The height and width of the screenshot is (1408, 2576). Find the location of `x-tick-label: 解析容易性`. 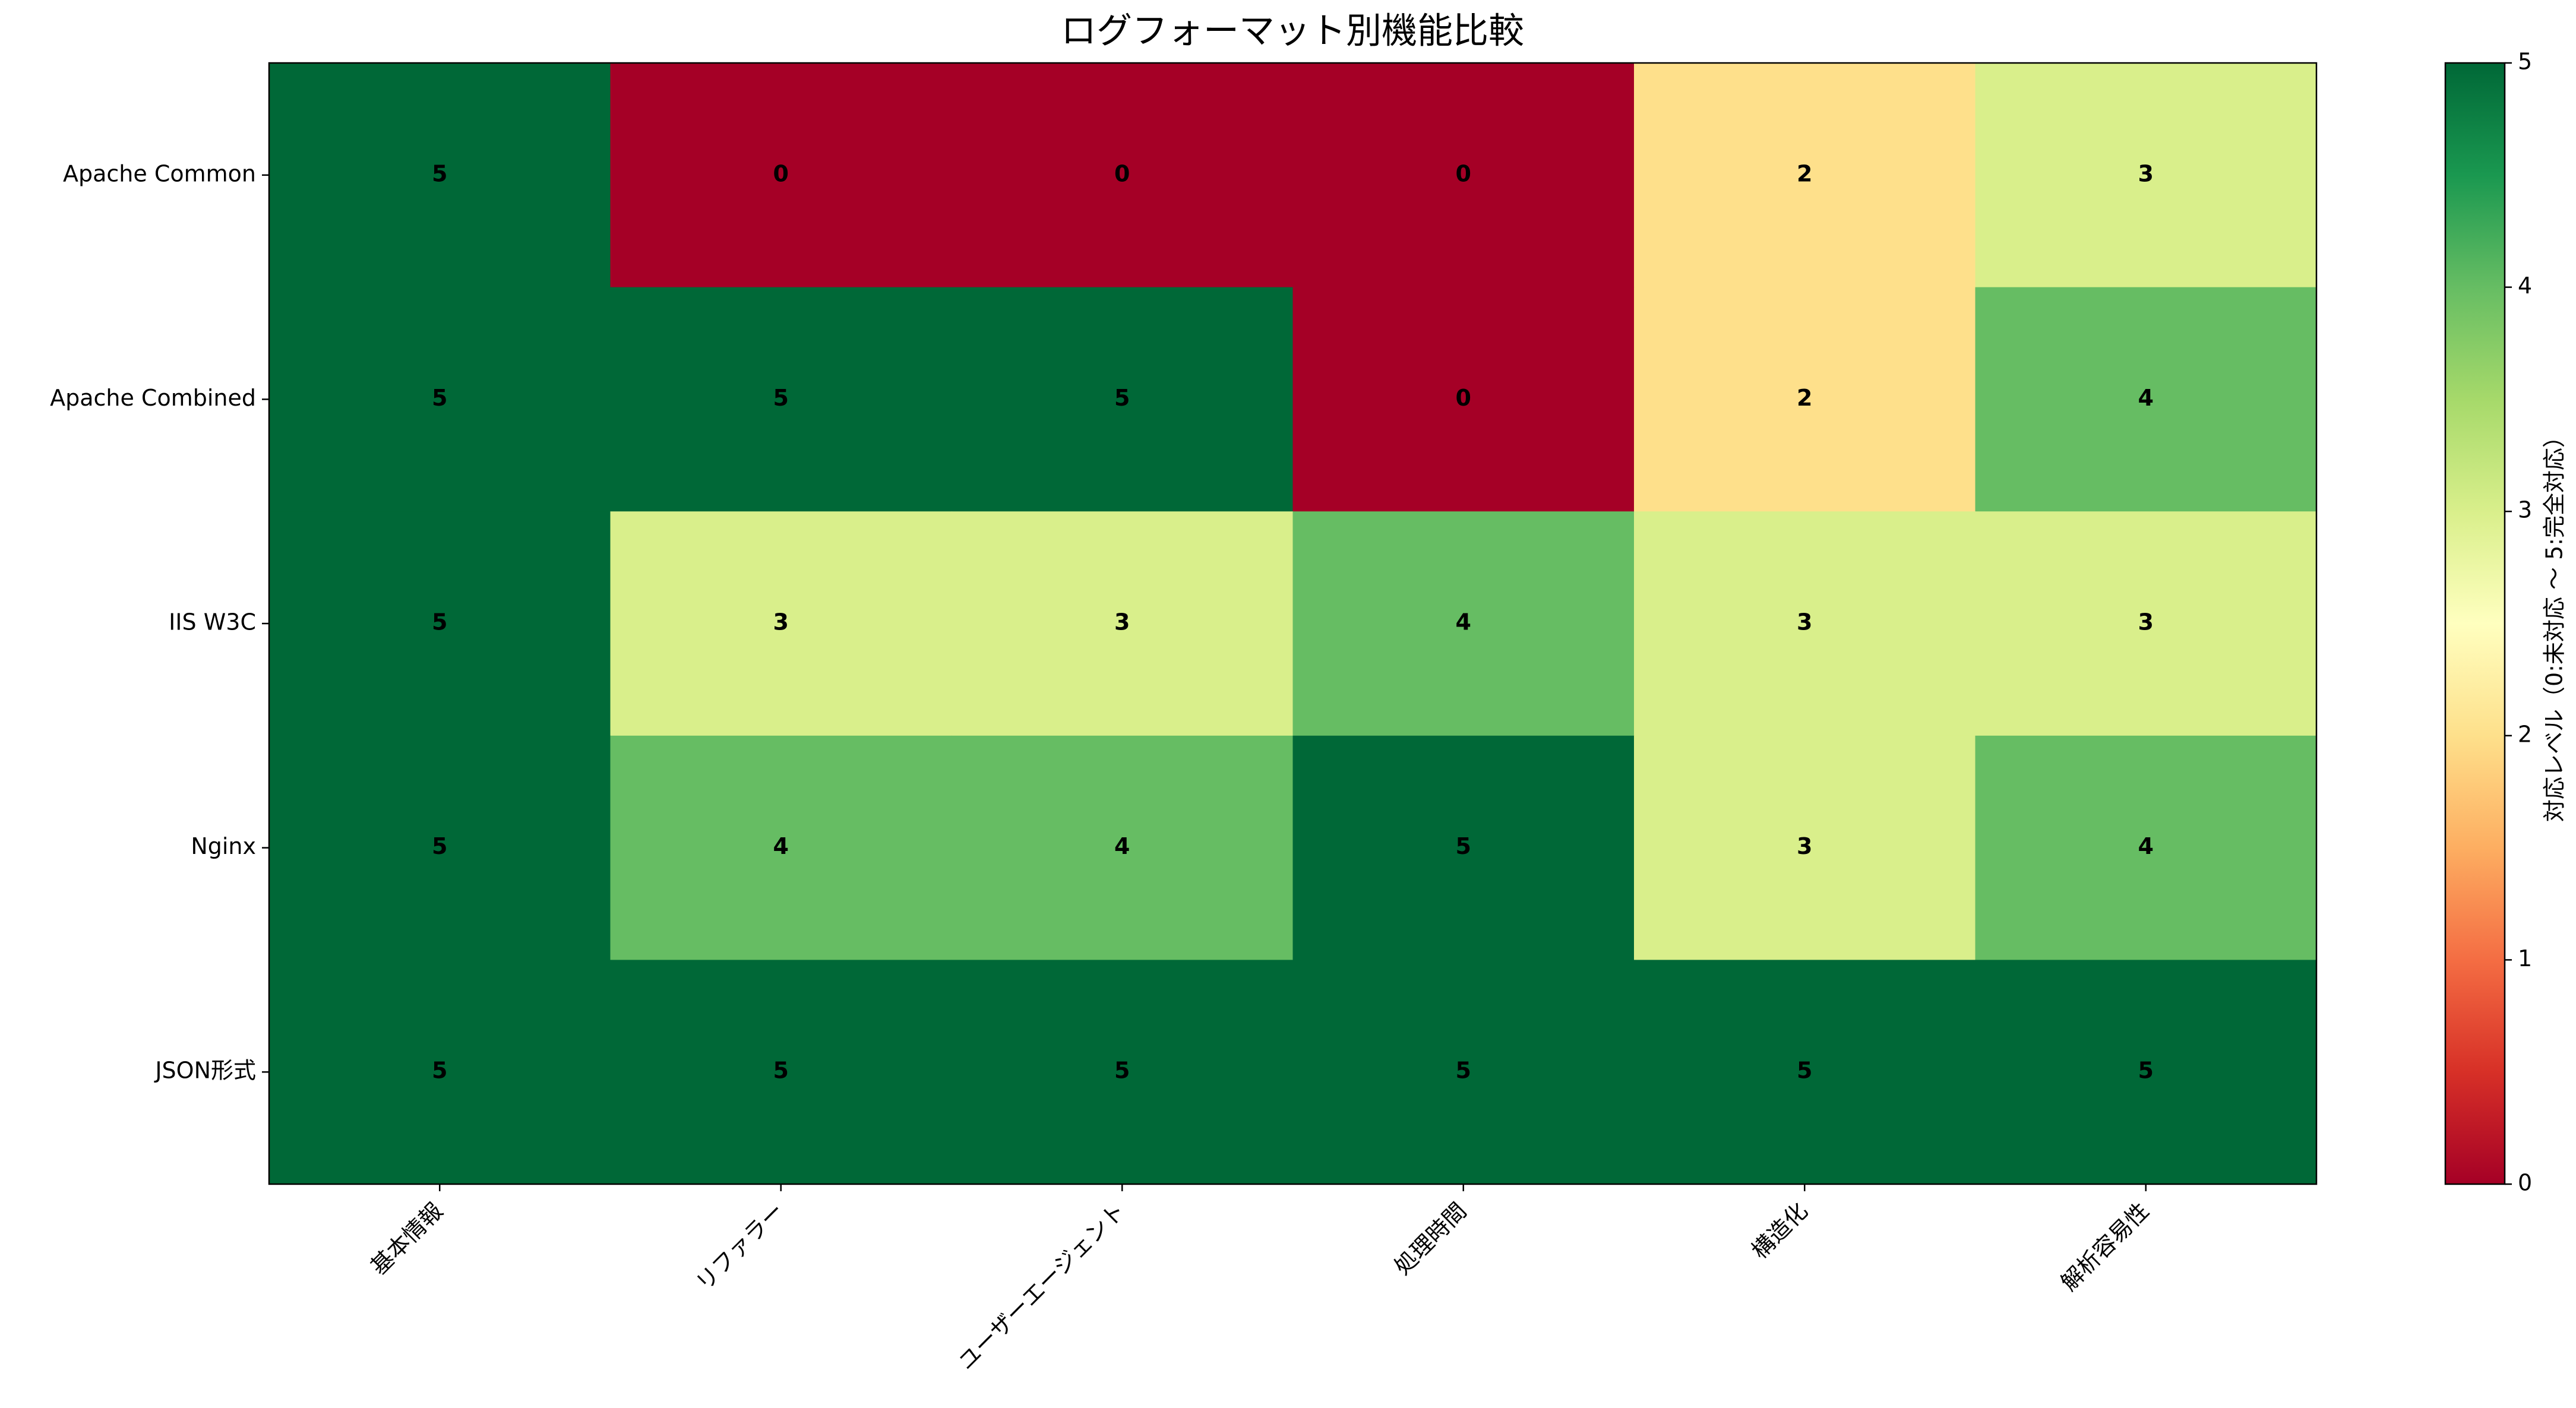

x-tick-label: 解析容易性 is located at coordinates (2105, 1247).